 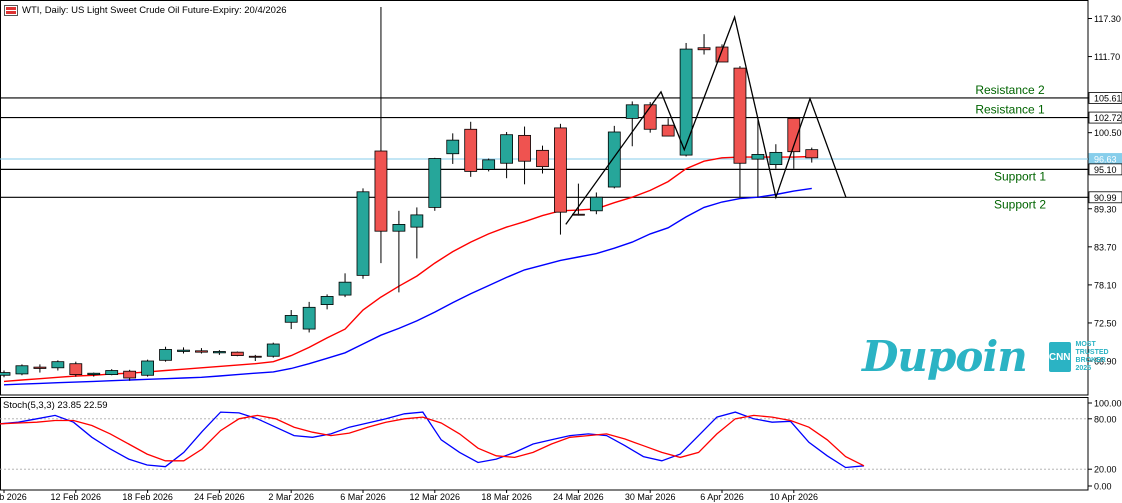 I want to click on price-tick-label: 100.50, so click(x=1108, y=133).